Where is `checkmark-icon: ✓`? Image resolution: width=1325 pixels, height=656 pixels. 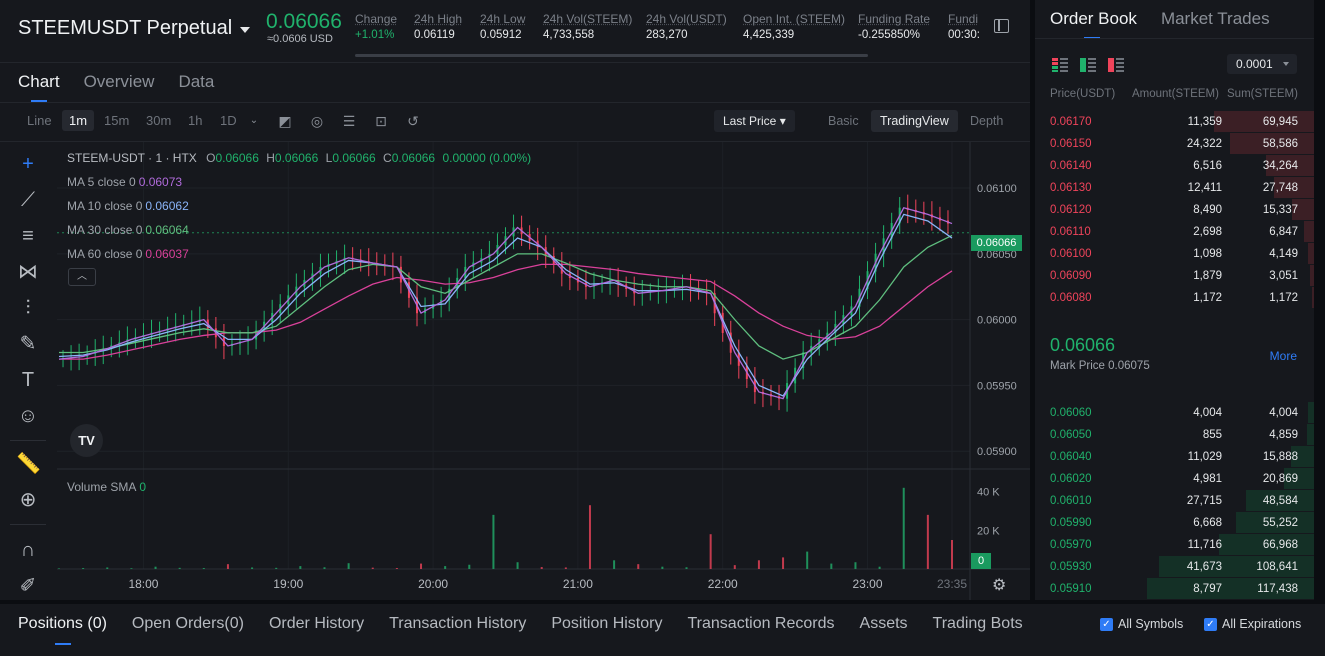 checkmark-icon: ✓ is located at coordinates (1210, 624).